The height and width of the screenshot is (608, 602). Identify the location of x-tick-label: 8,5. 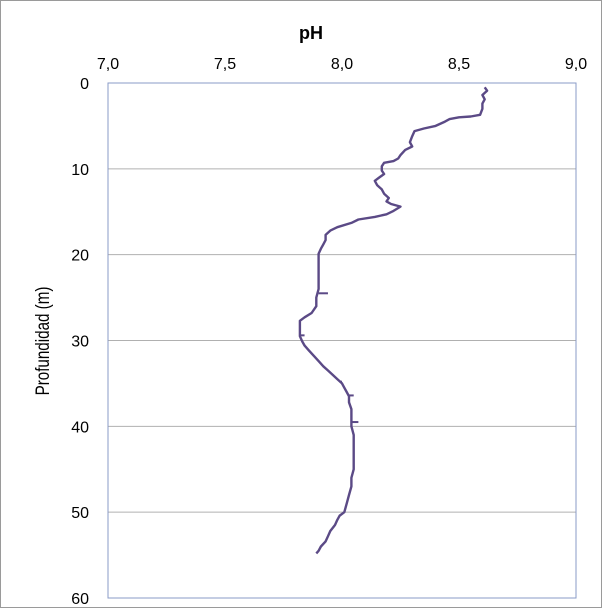
(459, 64).